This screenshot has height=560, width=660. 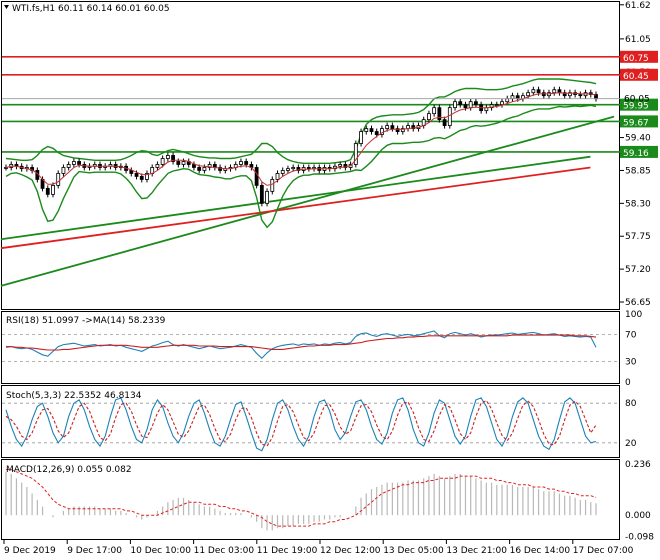 What do you see at coordinates (476, 551) in the screenshot?
I see `time-tick-label: 13 Dec 21:00` at bounding box center [476, 551].